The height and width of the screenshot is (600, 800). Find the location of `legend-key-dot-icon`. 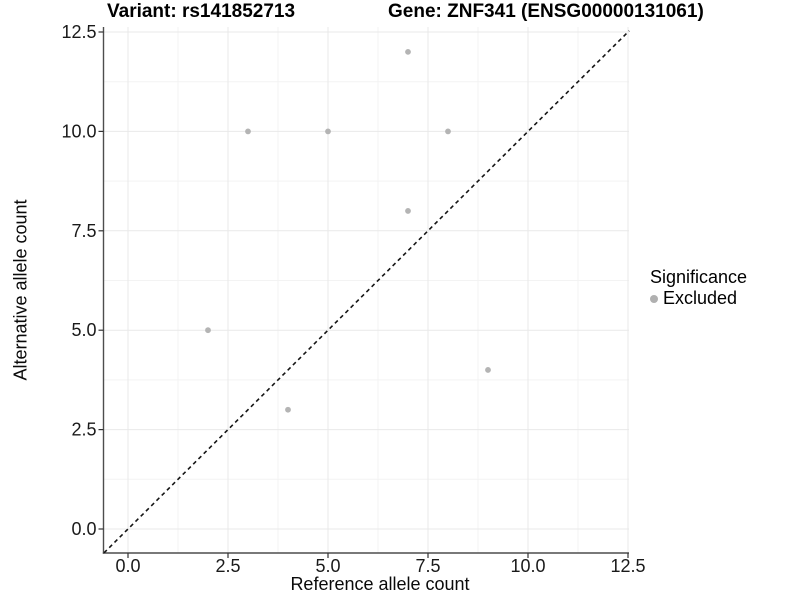

legend-key-dot-icon is located at coordinates (654, 298).